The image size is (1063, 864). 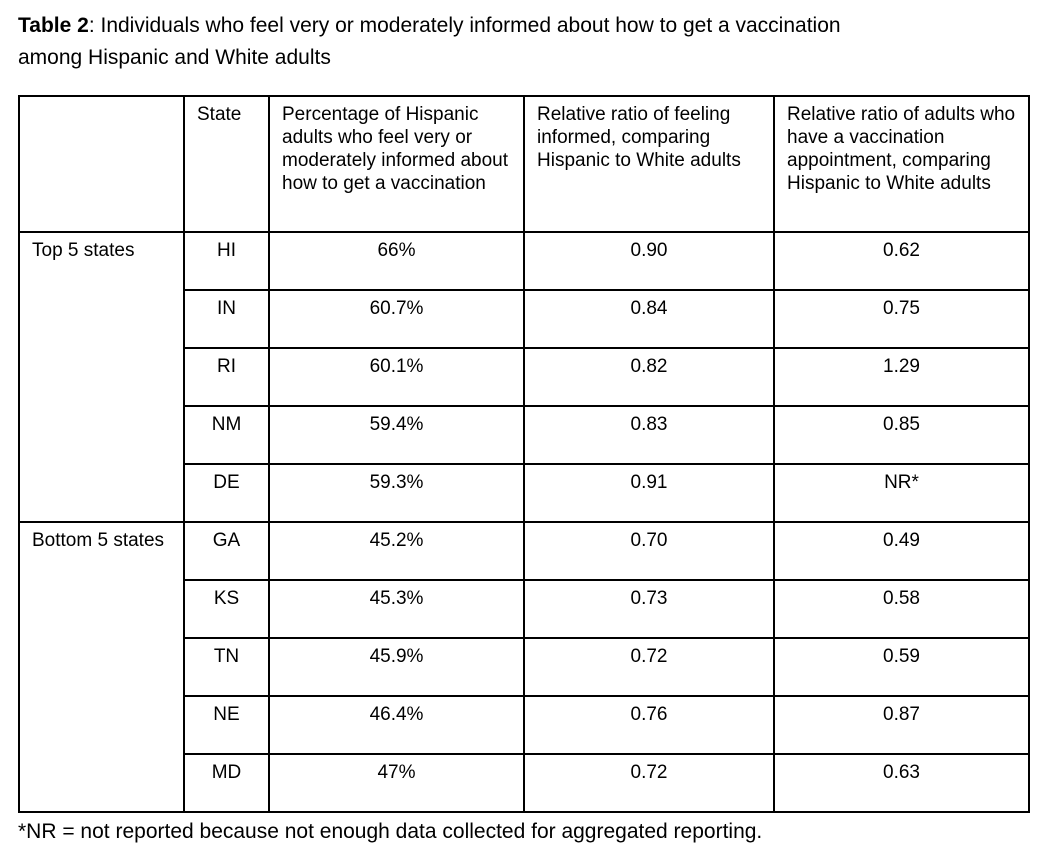 I want to click on percentage-cell: 59.3%, so click(x=396, y=493).